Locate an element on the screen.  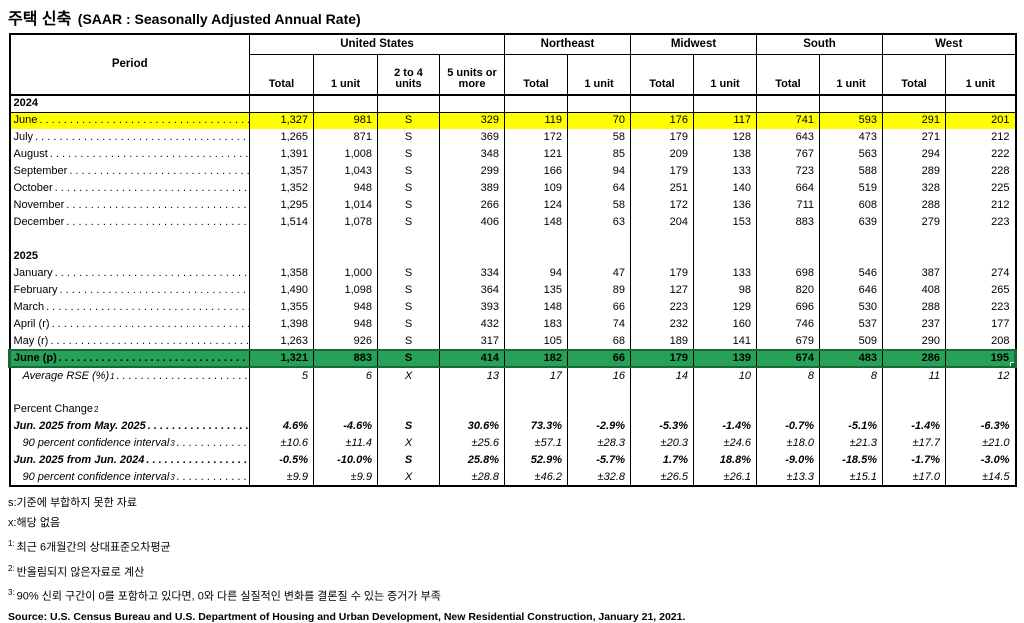
row-label-cell: Jun. 2025 from Jun. 2024 is located at coordinates (130, 460).